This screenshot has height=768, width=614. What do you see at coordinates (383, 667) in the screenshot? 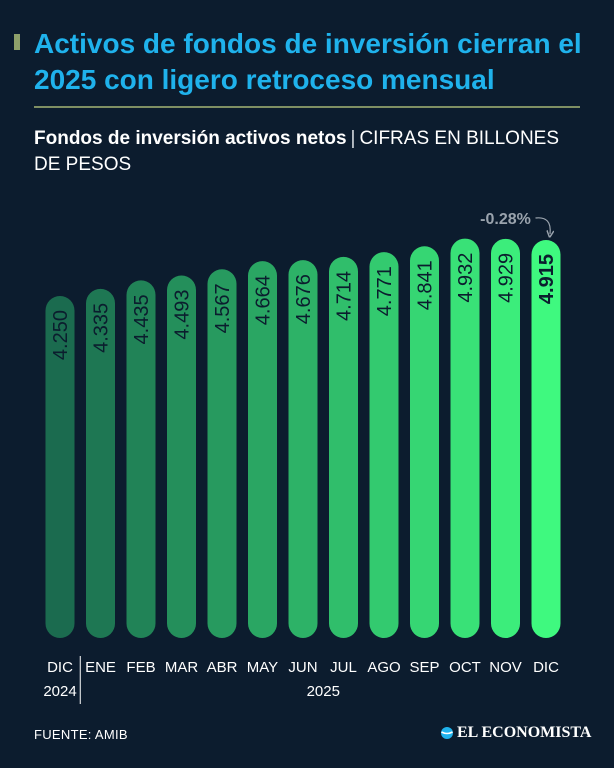
I see `x-tick-label-8: AGO` at bounding box center [383, 667].